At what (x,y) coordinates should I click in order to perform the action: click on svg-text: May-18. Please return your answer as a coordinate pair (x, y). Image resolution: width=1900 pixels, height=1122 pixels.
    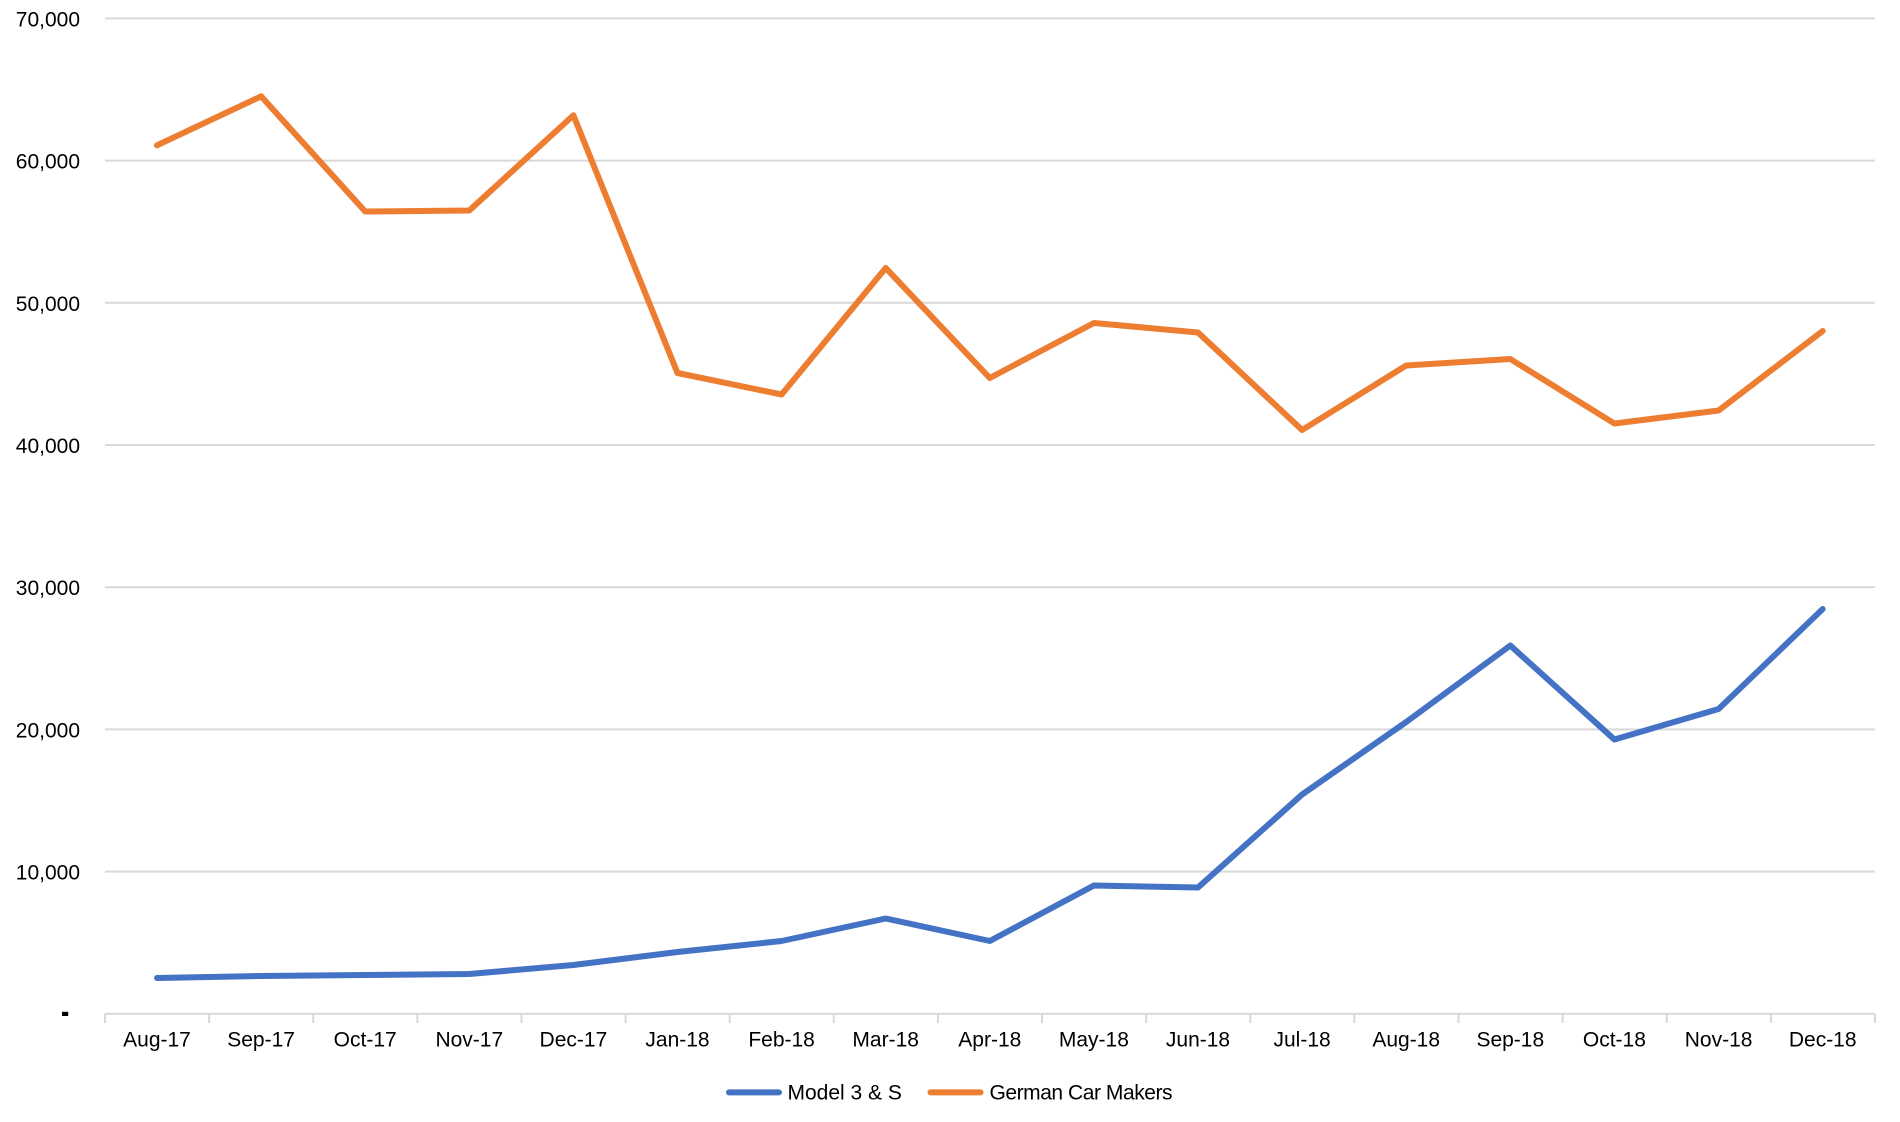
    Looking at the image, I should click on (1094, 1040).